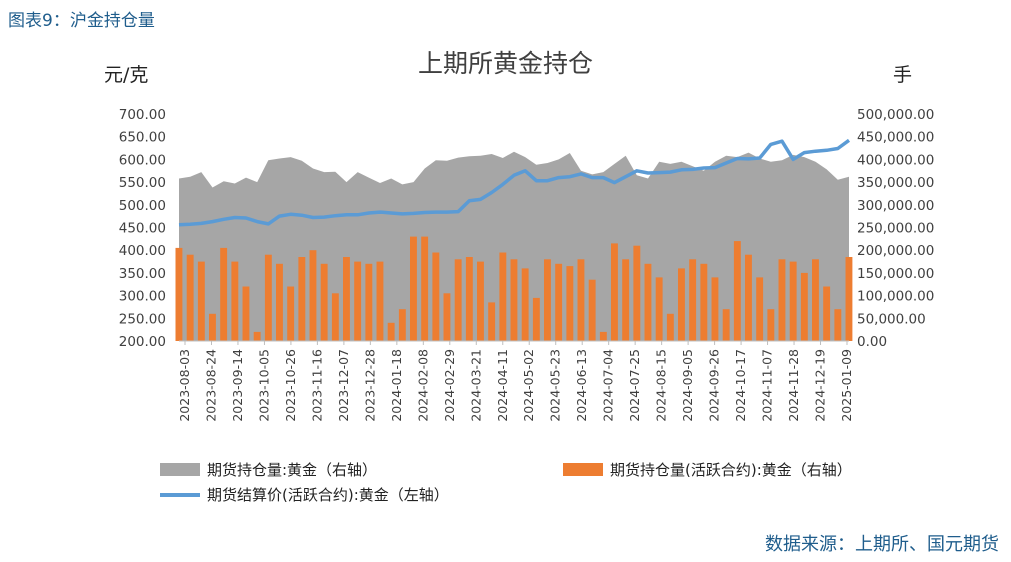 The height and width of the screenshot is (562, 1011). What do you see at coordinates (767, 385) in the screenshot?
I see `x-tick-label: 2024-11-07` at bounding box center [767, 385].